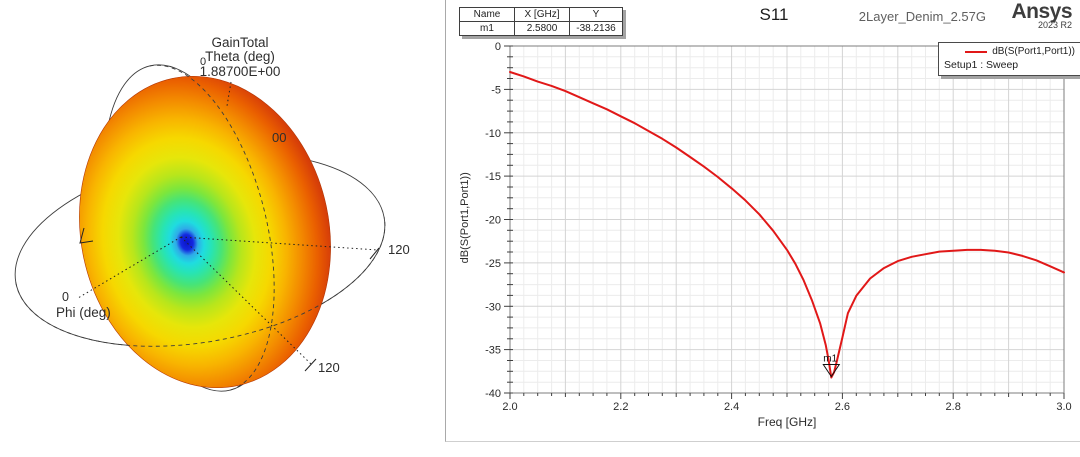 The width and height of the screenshot is (1080, 457). What do you see at coordinates (279, 137) in the screenshot?
I see `occluded-angle-label: 00` at bounding box center [279, 137].